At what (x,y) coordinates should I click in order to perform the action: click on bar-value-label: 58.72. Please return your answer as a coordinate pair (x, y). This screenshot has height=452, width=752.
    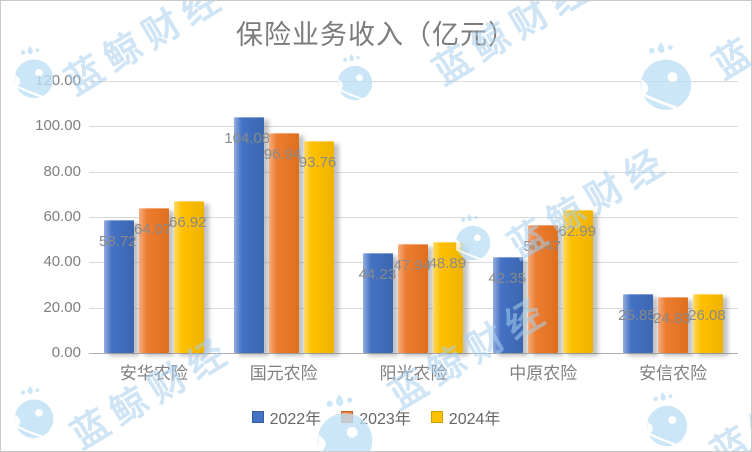
    Looking at the image, I should click on (117, 241).